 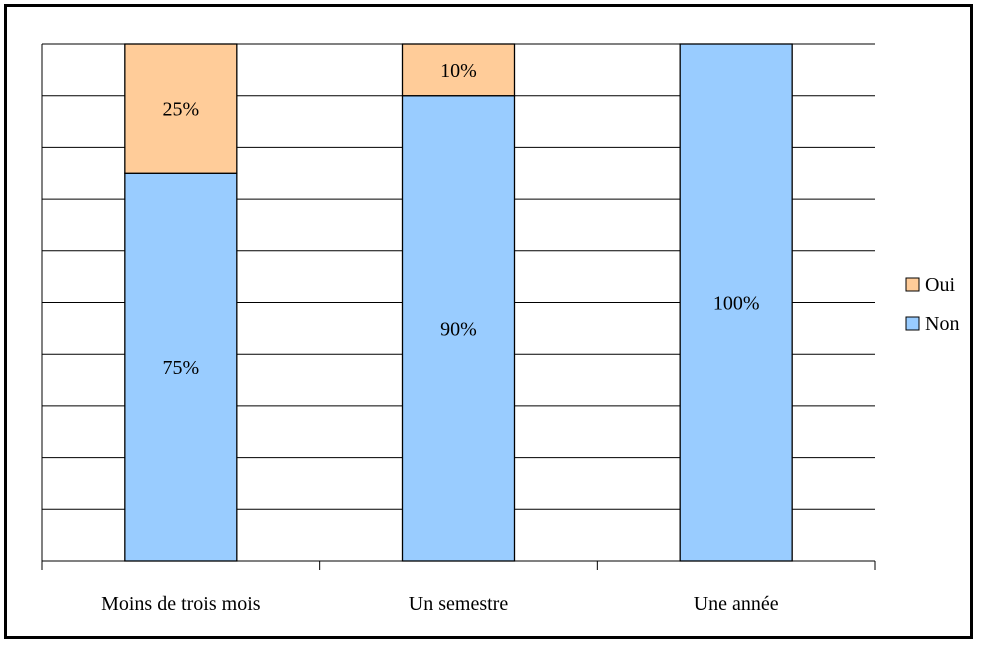 I want to click on x-tick-label-un-semestre: Un semestre, so click(x=459, y=604).